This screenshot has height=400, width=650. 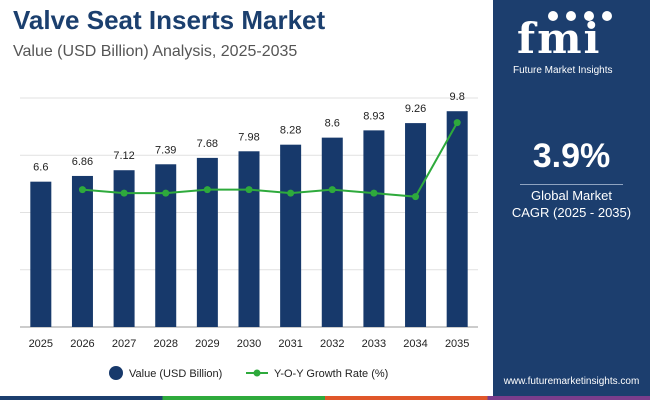 I want to click on bar-value-label: 7.68, so click(x=207, y=144).